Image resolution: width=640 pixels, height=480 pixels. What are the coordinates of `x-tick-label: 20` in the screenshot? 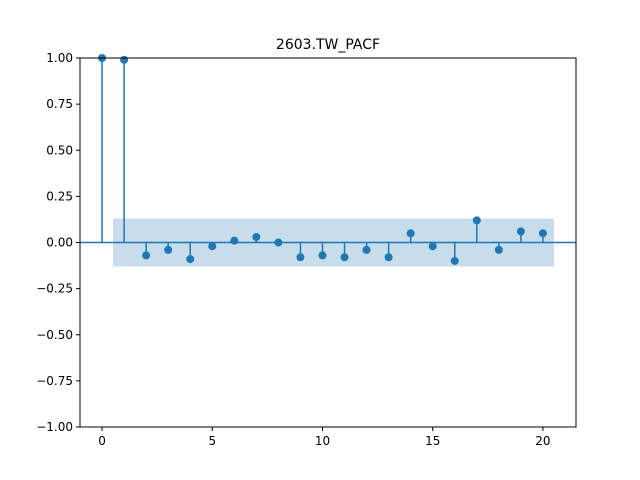 It's located at (542, 441).